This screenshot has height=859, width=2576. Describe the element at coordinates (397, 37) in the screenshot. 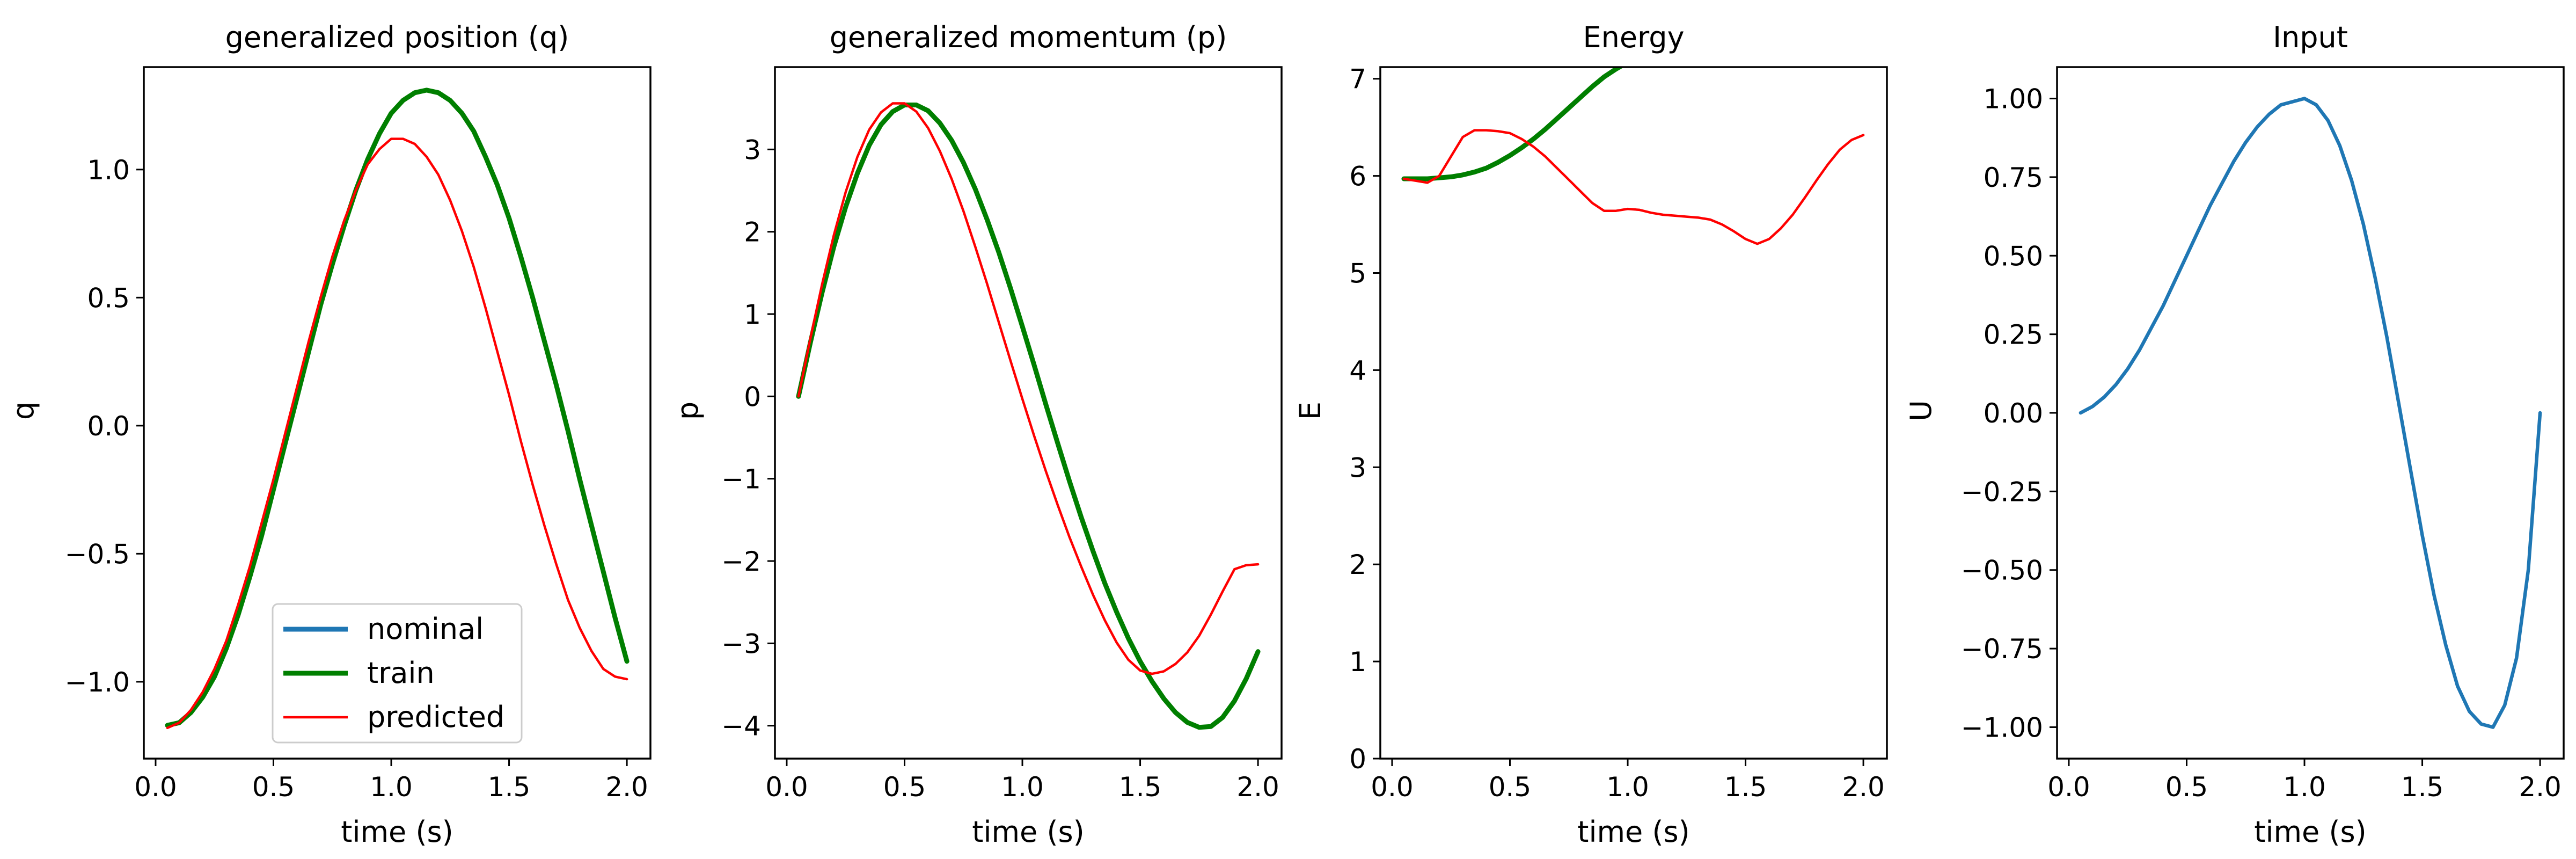

I see `panel-title: generalized position (q)` at that location.